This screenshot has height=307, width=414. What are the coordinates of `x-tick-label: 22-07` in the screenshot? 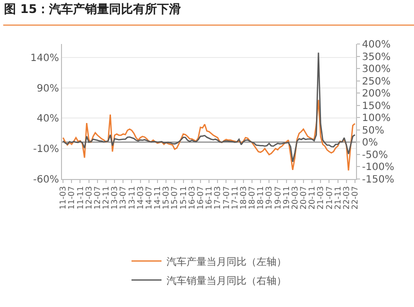 It's located at (355, 198).